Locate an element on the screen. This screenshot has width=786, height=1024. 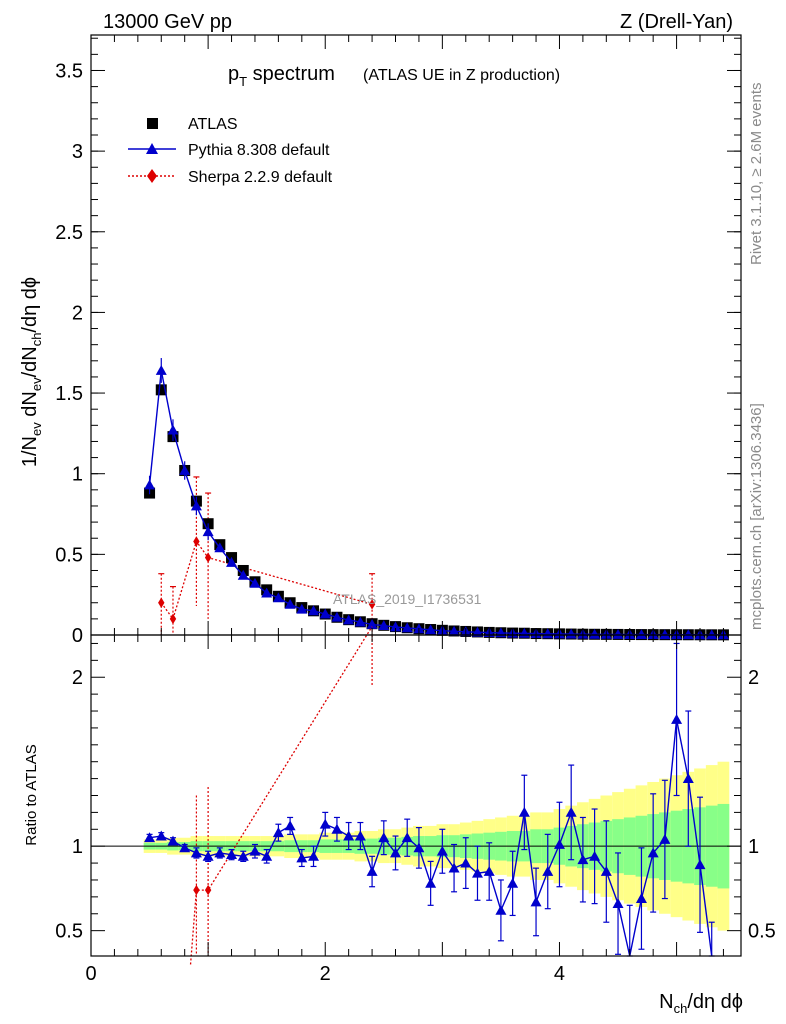
plot-title: pT spectrum is located at coordinates (281, 76).